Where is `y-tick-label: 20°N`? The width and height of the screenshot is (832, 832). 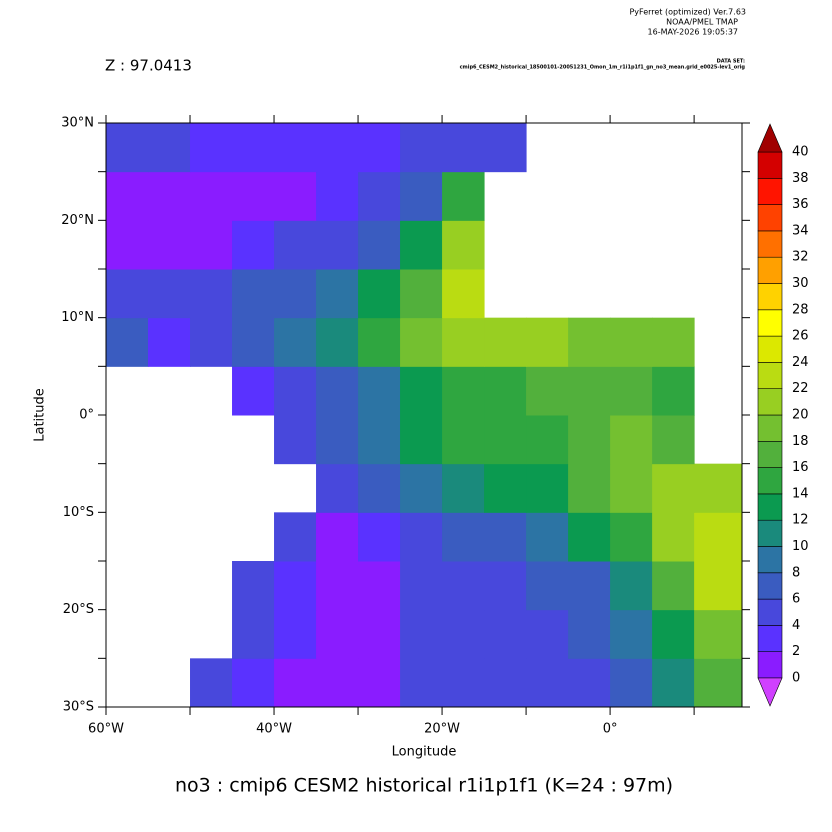
y-tick-label: 20°N is located at coordinates (77, 220).